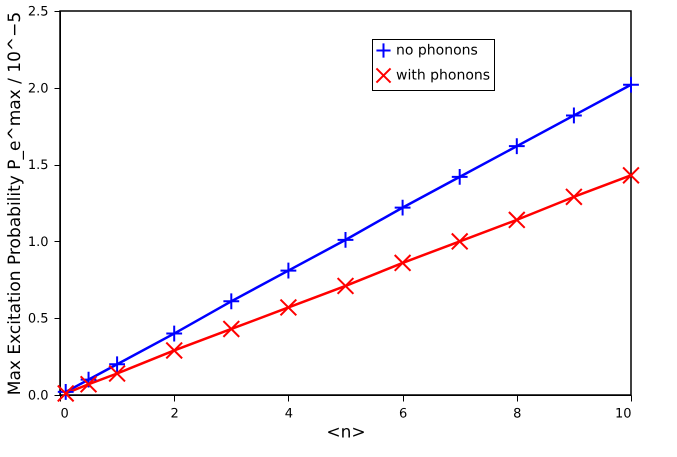 The image size is (677, 457). I want to click on x-tick-label: 10, so click(623, 414).